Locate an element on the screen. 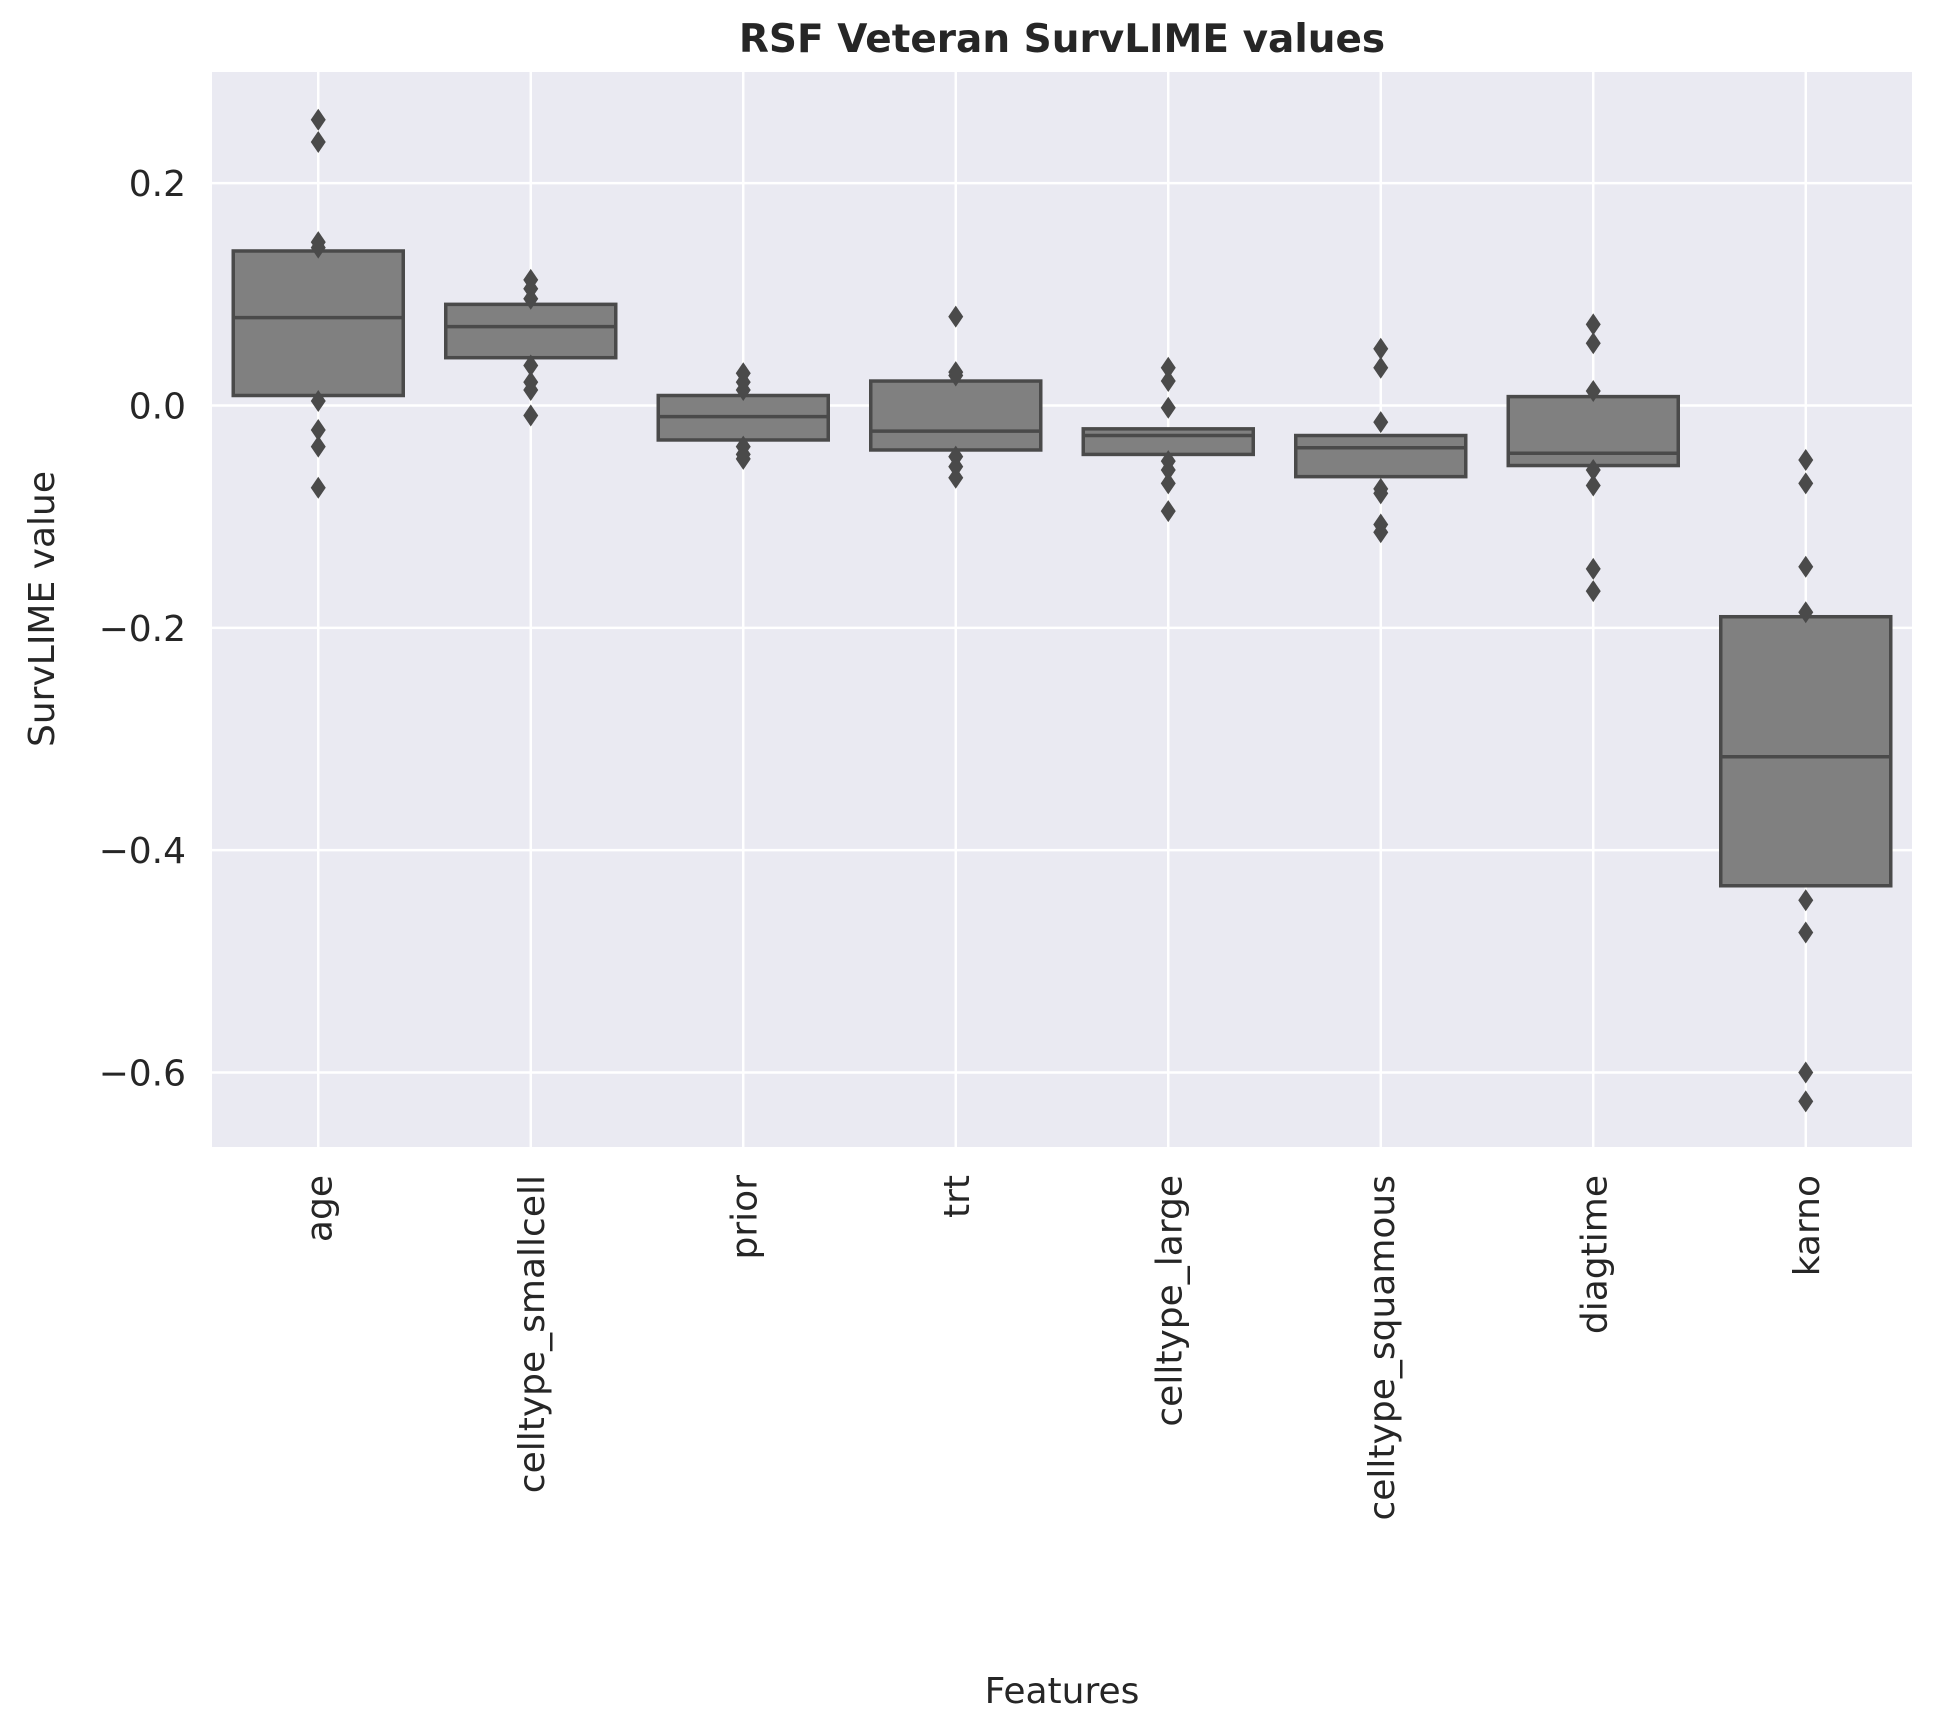  y-tick-label: −0.2 is located at coordinates (142, 629).